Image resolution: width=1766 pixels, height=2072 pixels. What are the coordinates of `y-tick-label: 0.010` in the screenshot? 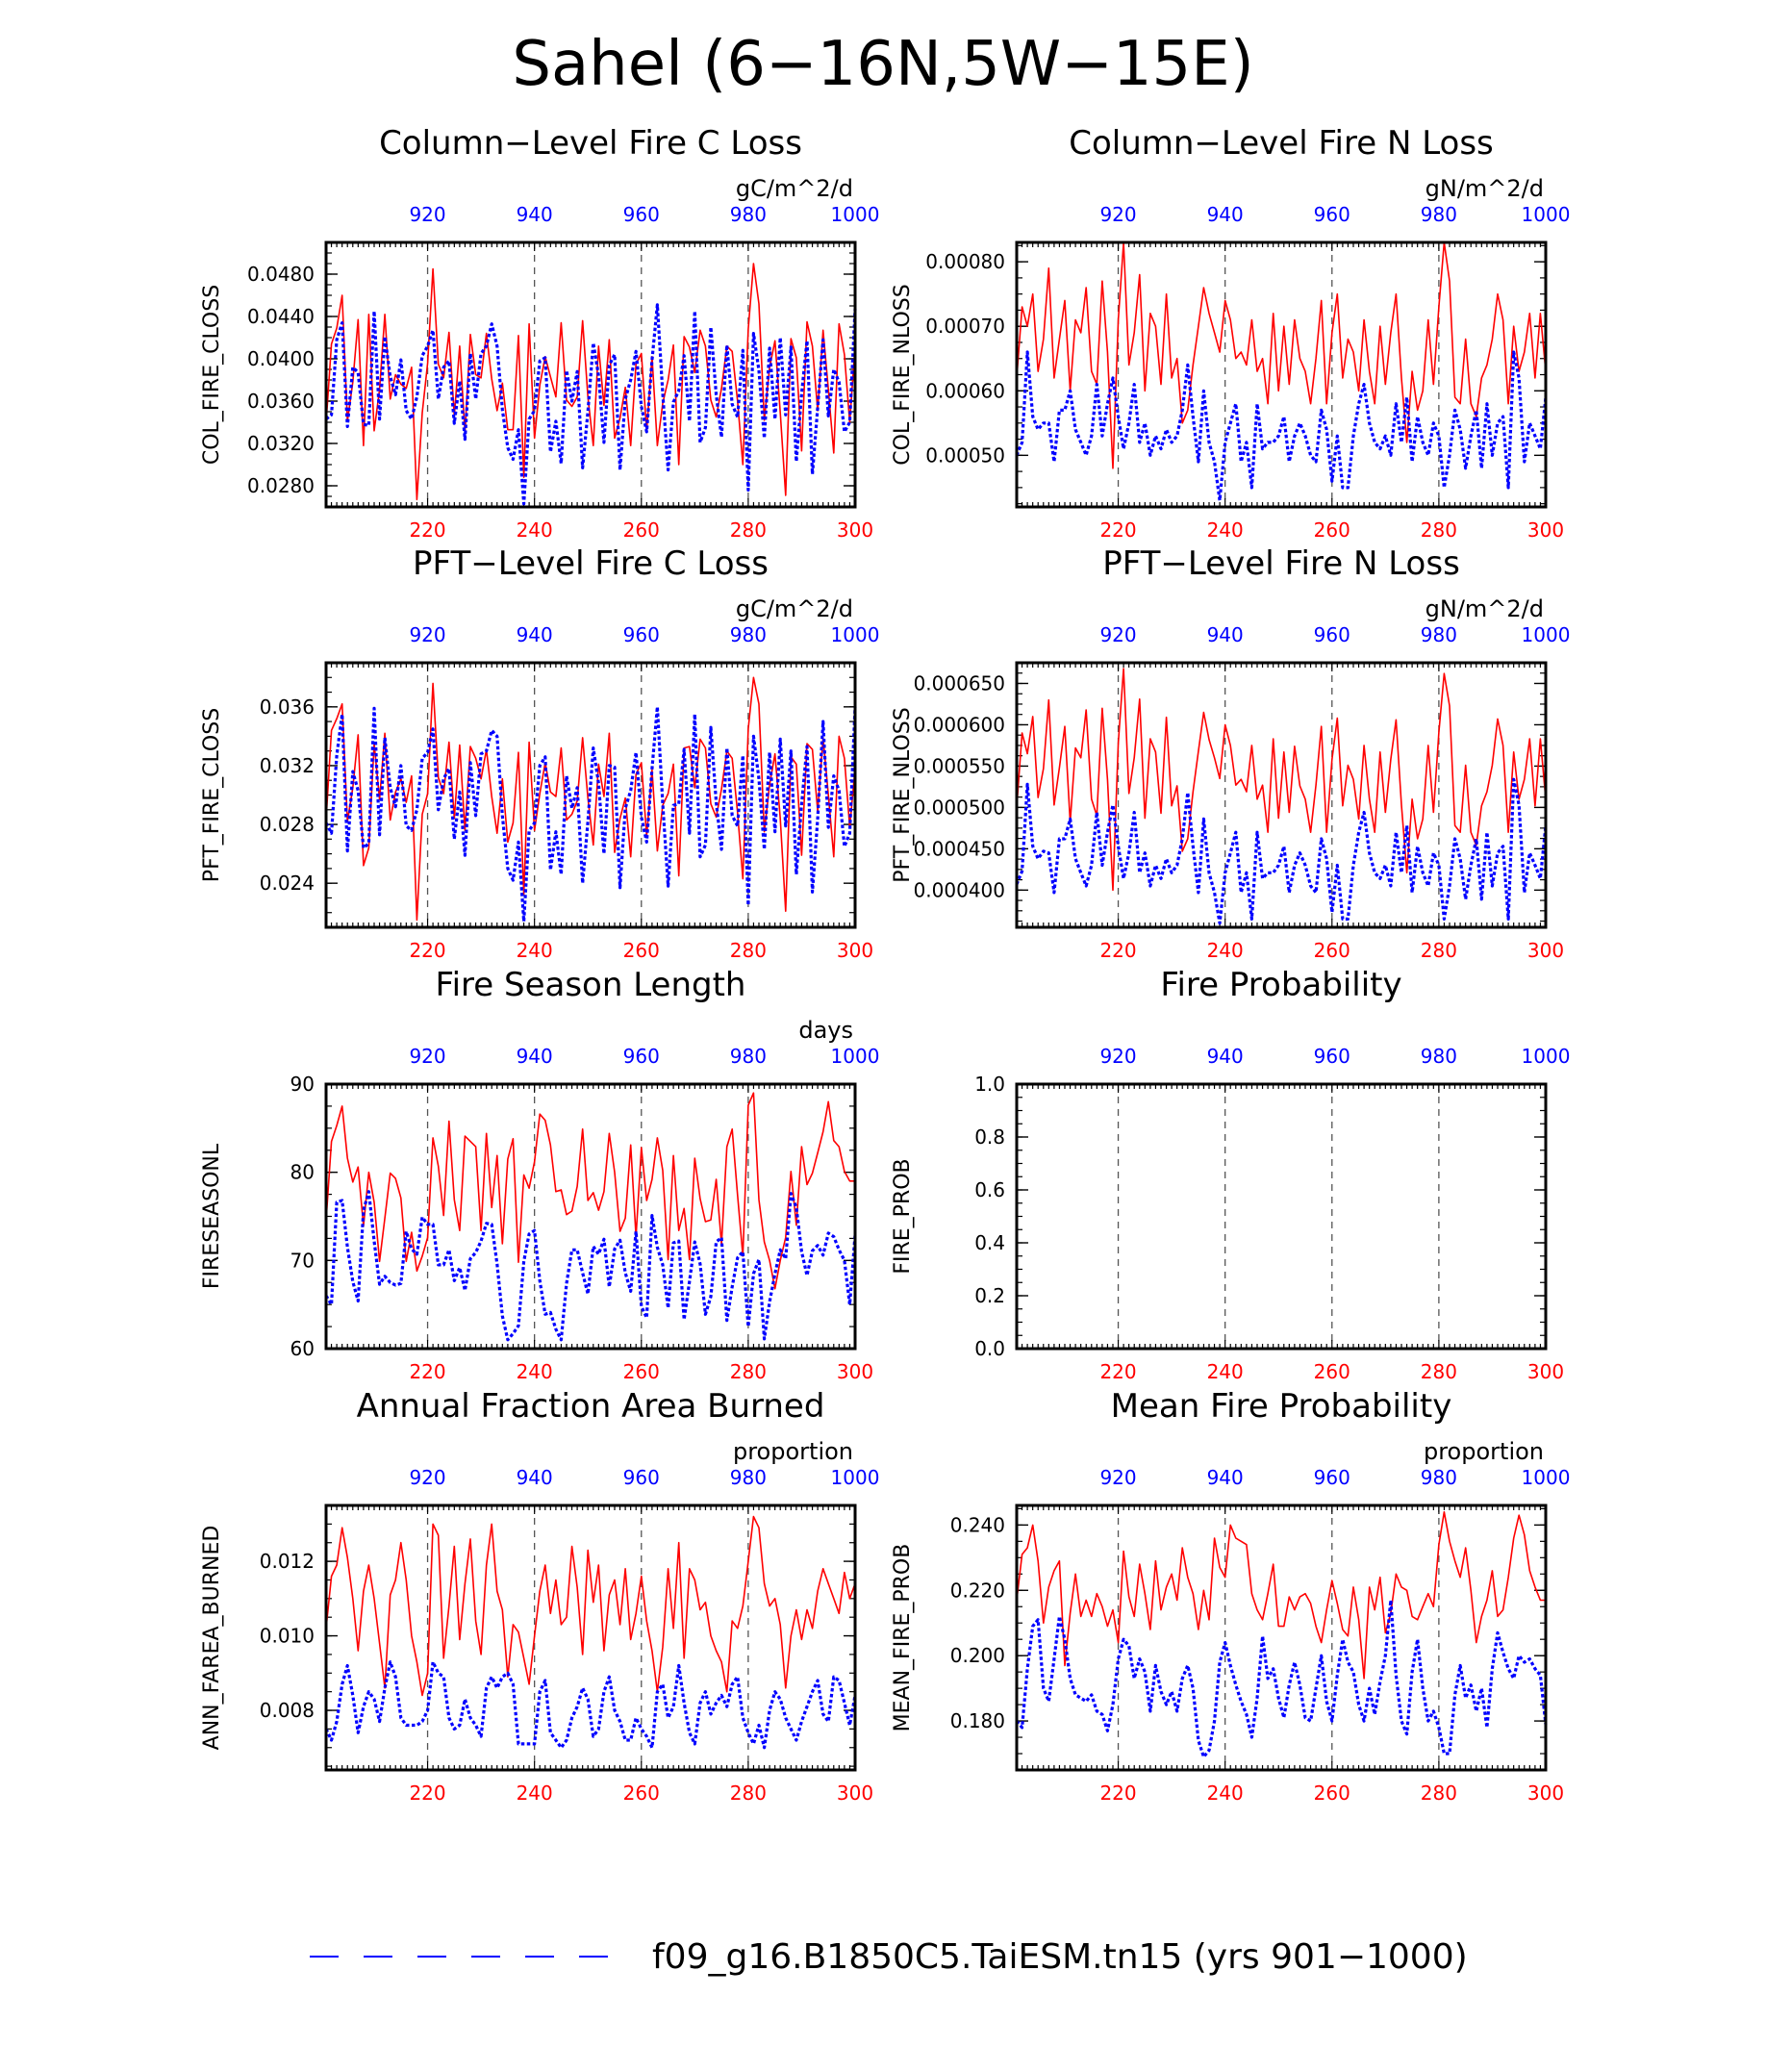 It's located at (287, 1637).